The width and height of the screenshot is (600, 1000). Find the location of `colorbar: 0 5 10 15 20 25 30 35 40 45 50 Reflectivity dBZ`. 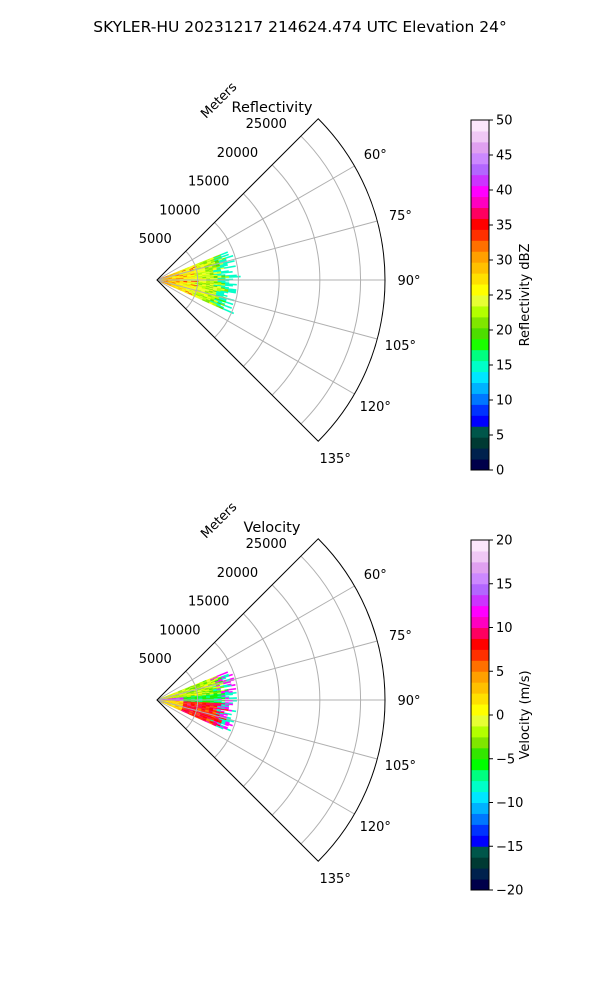

colorbar: 0 5 10 15 20 25 30 35 40 45 50 Reflectivity dBZ is located at coordinates (501, 296).